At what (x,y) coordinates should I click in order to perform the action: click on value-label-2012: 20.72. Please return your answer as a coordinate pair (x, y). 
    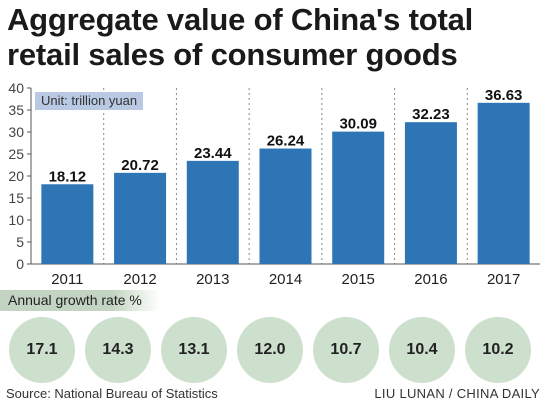
    Looking at the image, I should click on (140, 165).